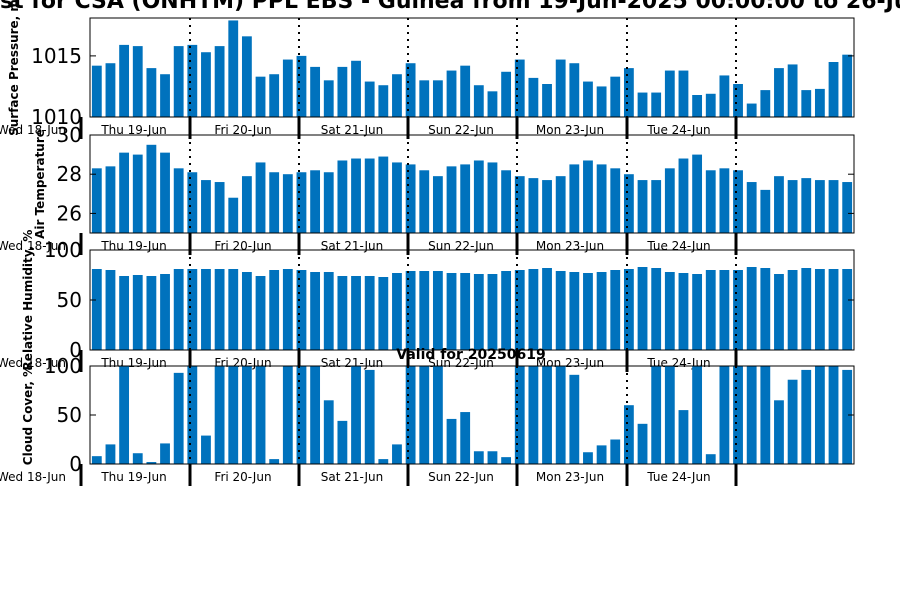  I want to click on y-axis-label: Surface Pressure, m, so click(14, 68).